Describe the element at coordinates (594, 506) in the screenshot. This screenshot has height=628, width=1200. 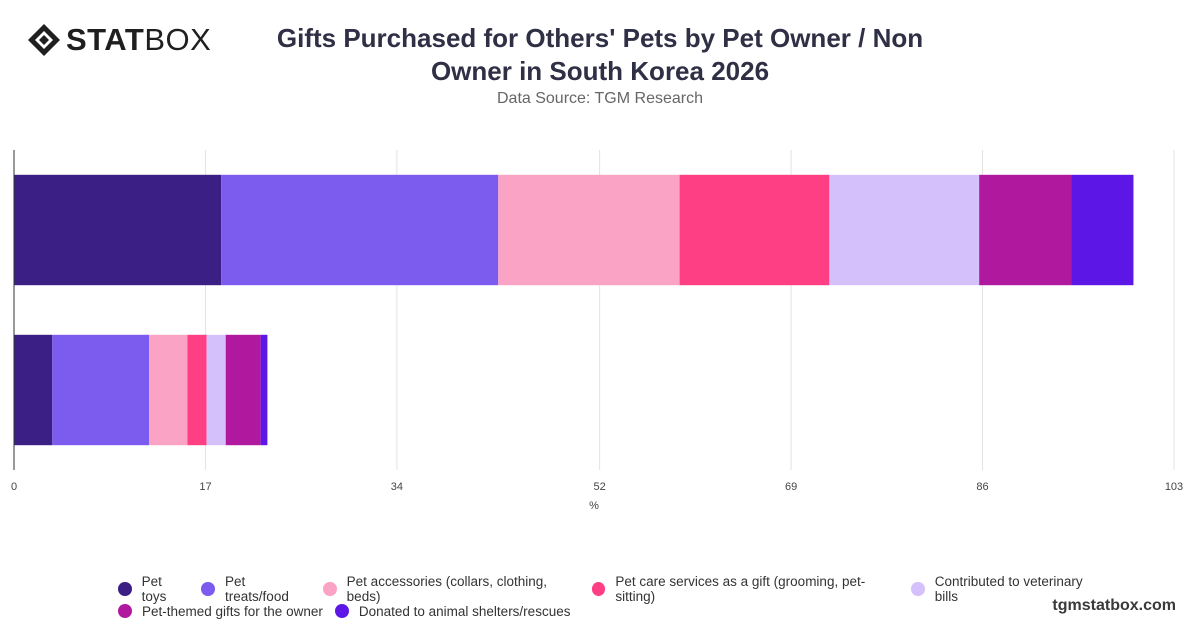
I see `x-axis-label: %` at that location.